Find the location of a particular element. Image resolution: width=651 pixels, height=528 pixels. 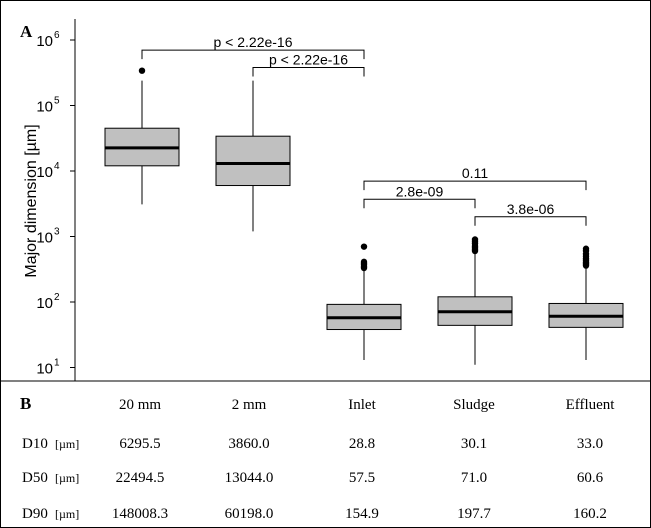

table-header-cell: Sludge is located at coordinates (474, 405).